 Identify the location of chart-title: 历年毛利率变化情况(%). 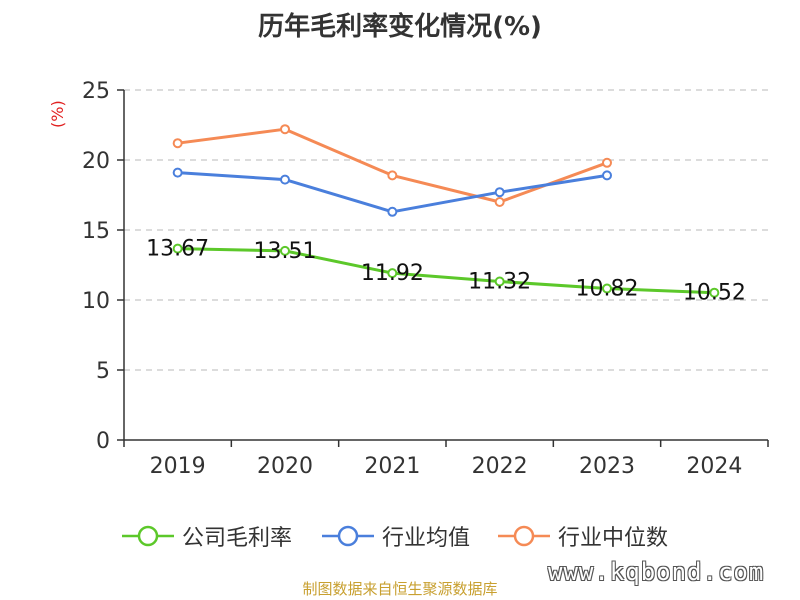
(400, 27).